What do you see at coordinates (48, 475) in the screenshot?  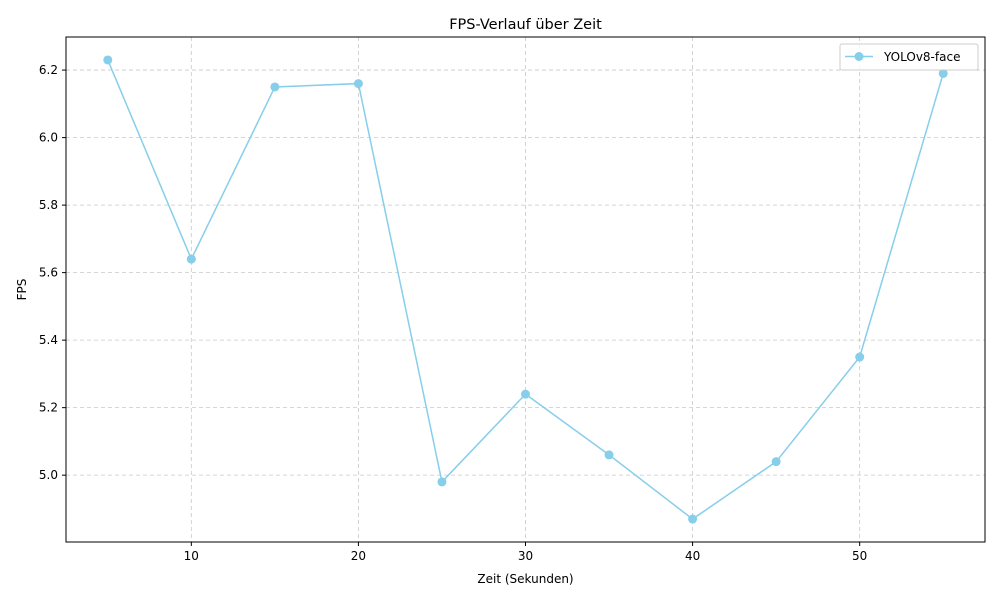 I see `y-tick-label: 5.0` at bounding box center [48, 475].